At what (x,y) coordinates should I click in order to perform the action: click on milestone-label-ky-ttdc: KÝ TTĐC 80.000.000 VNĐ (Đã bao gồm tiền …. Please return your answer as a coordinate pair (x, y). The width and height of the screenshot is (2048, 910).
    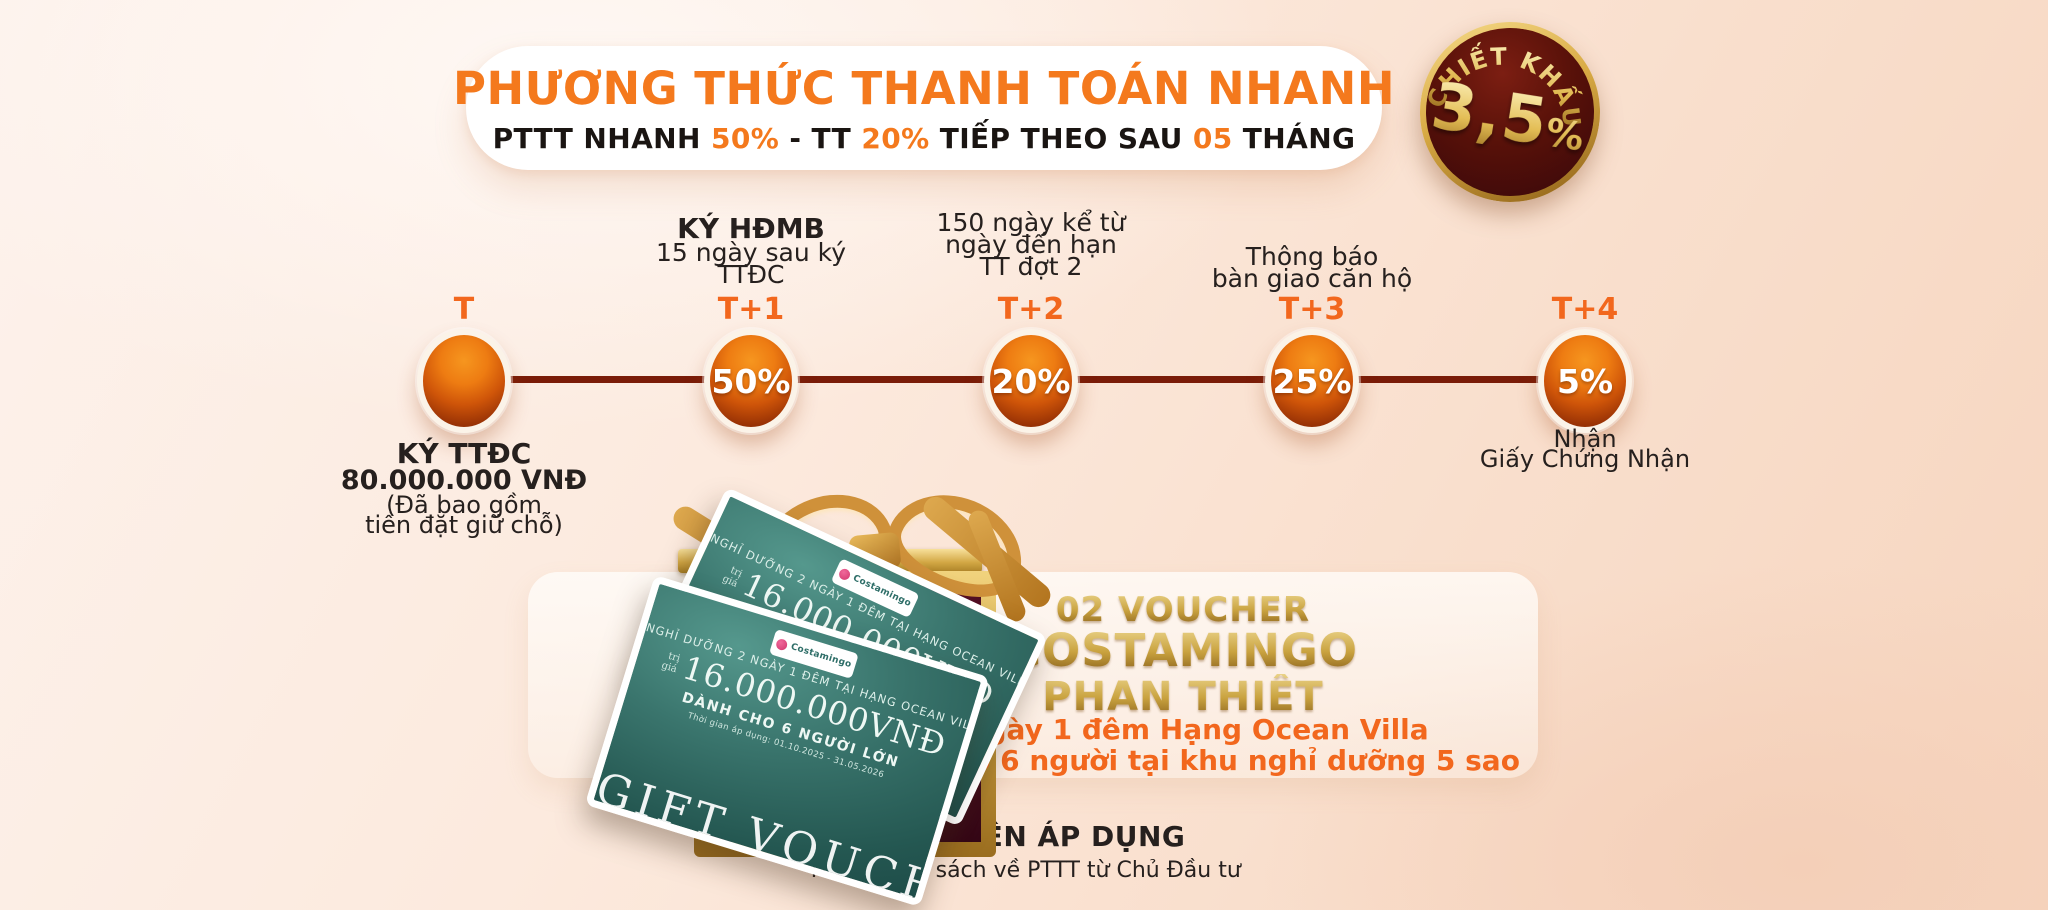
    Looking at the image, I should click on (464, 488).